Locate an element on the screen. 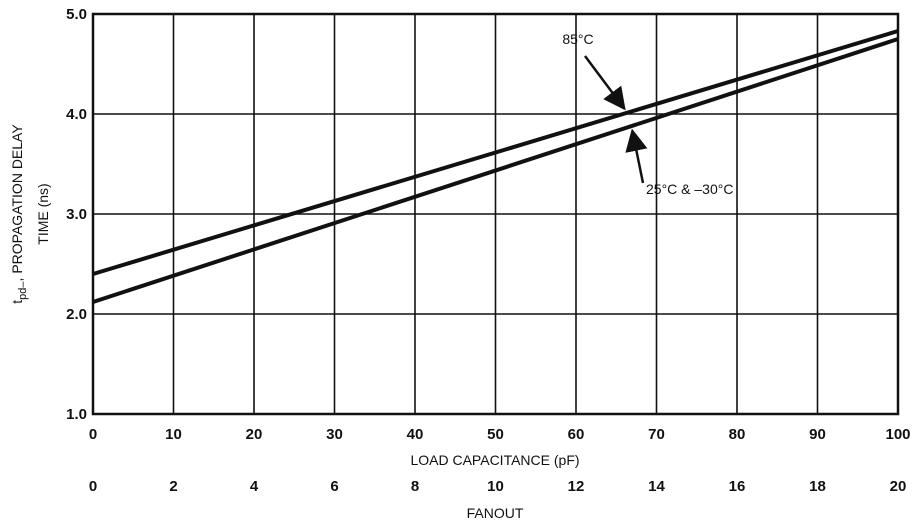 The image size is (918, 525). x-tick-label: 60 is located at coordinates (576, 434).